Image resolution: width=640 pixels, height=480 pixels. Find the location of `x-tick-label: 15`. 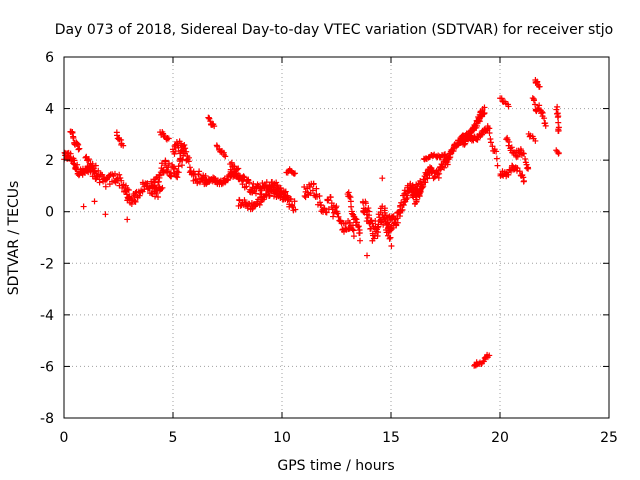

x-tick-label: 15 is located at coordinates (391, 438).